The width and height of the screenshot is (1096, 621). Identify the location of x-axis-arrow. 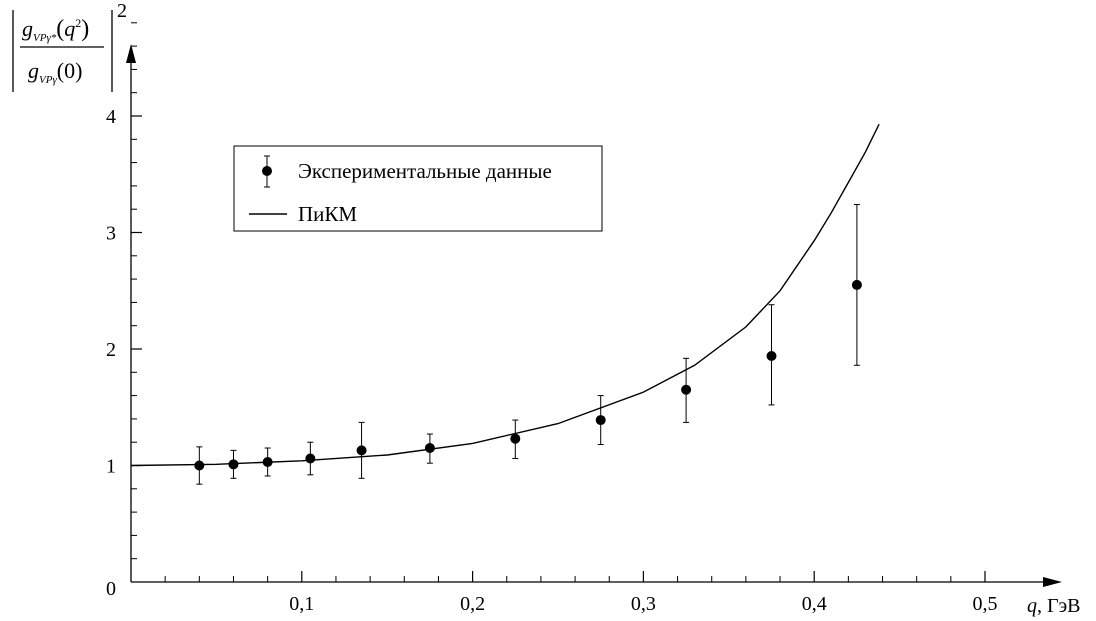
(1052, 582).